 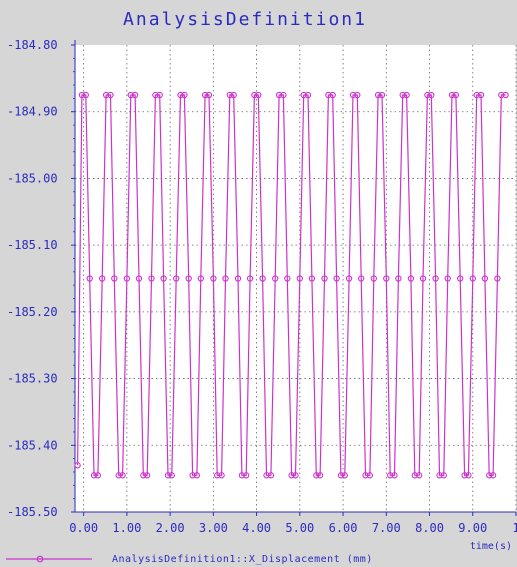 I want to click on y-tick-label: -185.50, so click(x=32, y=512).